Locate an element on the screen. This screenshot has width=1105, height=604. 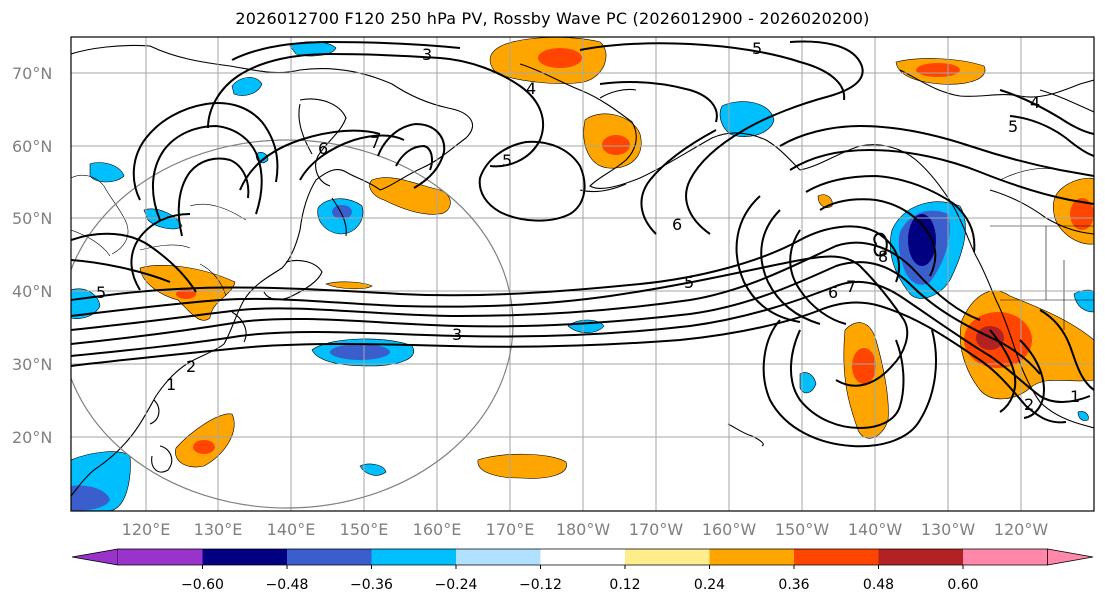
colorbar-tick-label: −0.12 is located at coordinates (540, 585).